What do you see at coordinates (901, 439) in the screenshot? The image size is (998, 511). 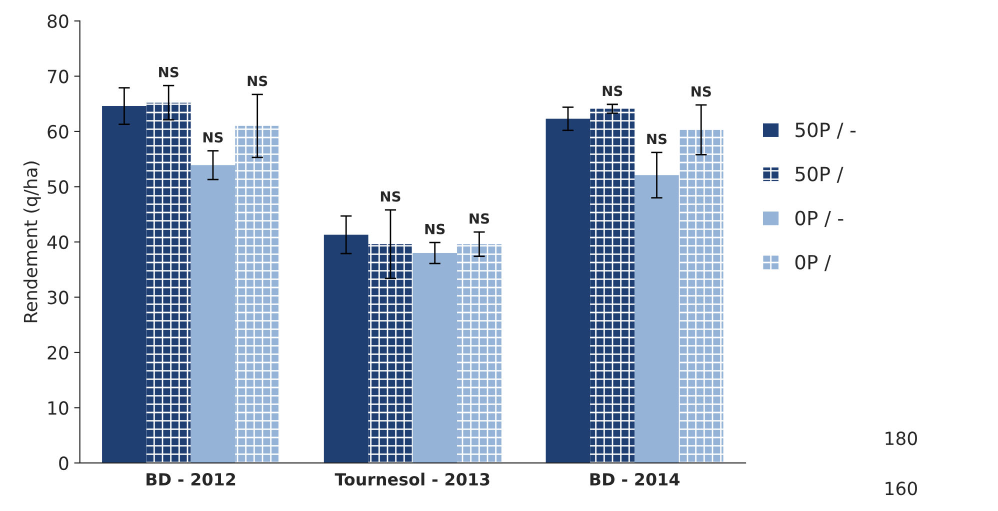 I see `text: 180` at bounding box center [901, 439].